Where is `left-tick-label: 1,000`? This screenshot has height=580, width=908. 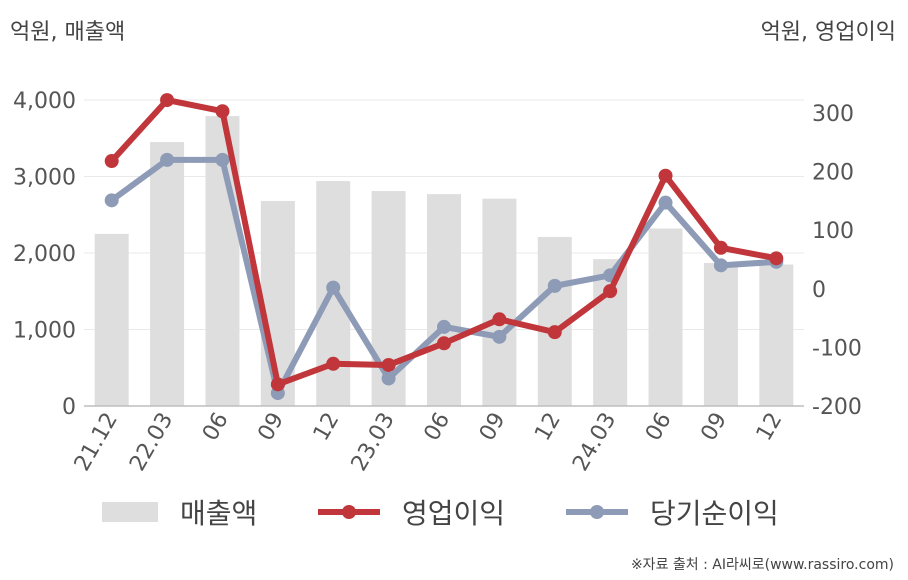
left-tick-label: 1,000 is located at coordinates (44, 331).